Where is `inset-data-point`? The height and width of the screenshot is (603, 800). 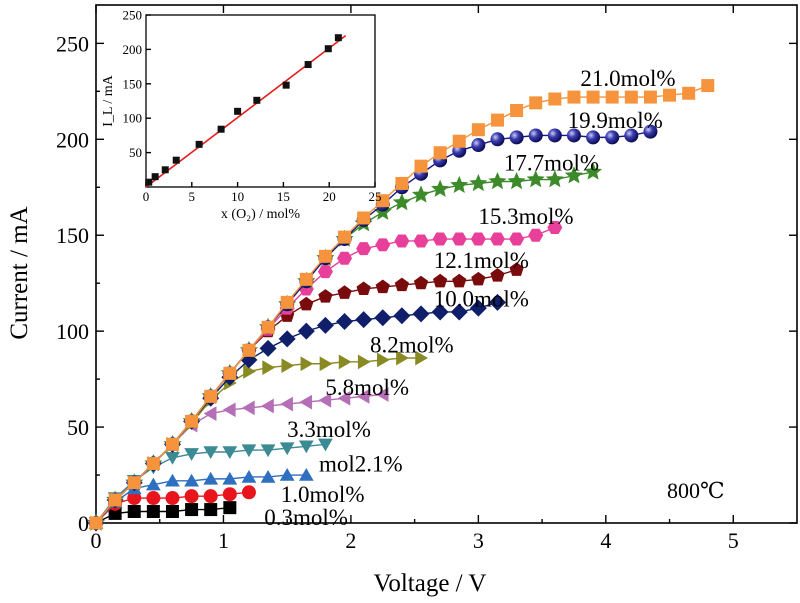 inset-data-point is located at coordinates (257, 100).